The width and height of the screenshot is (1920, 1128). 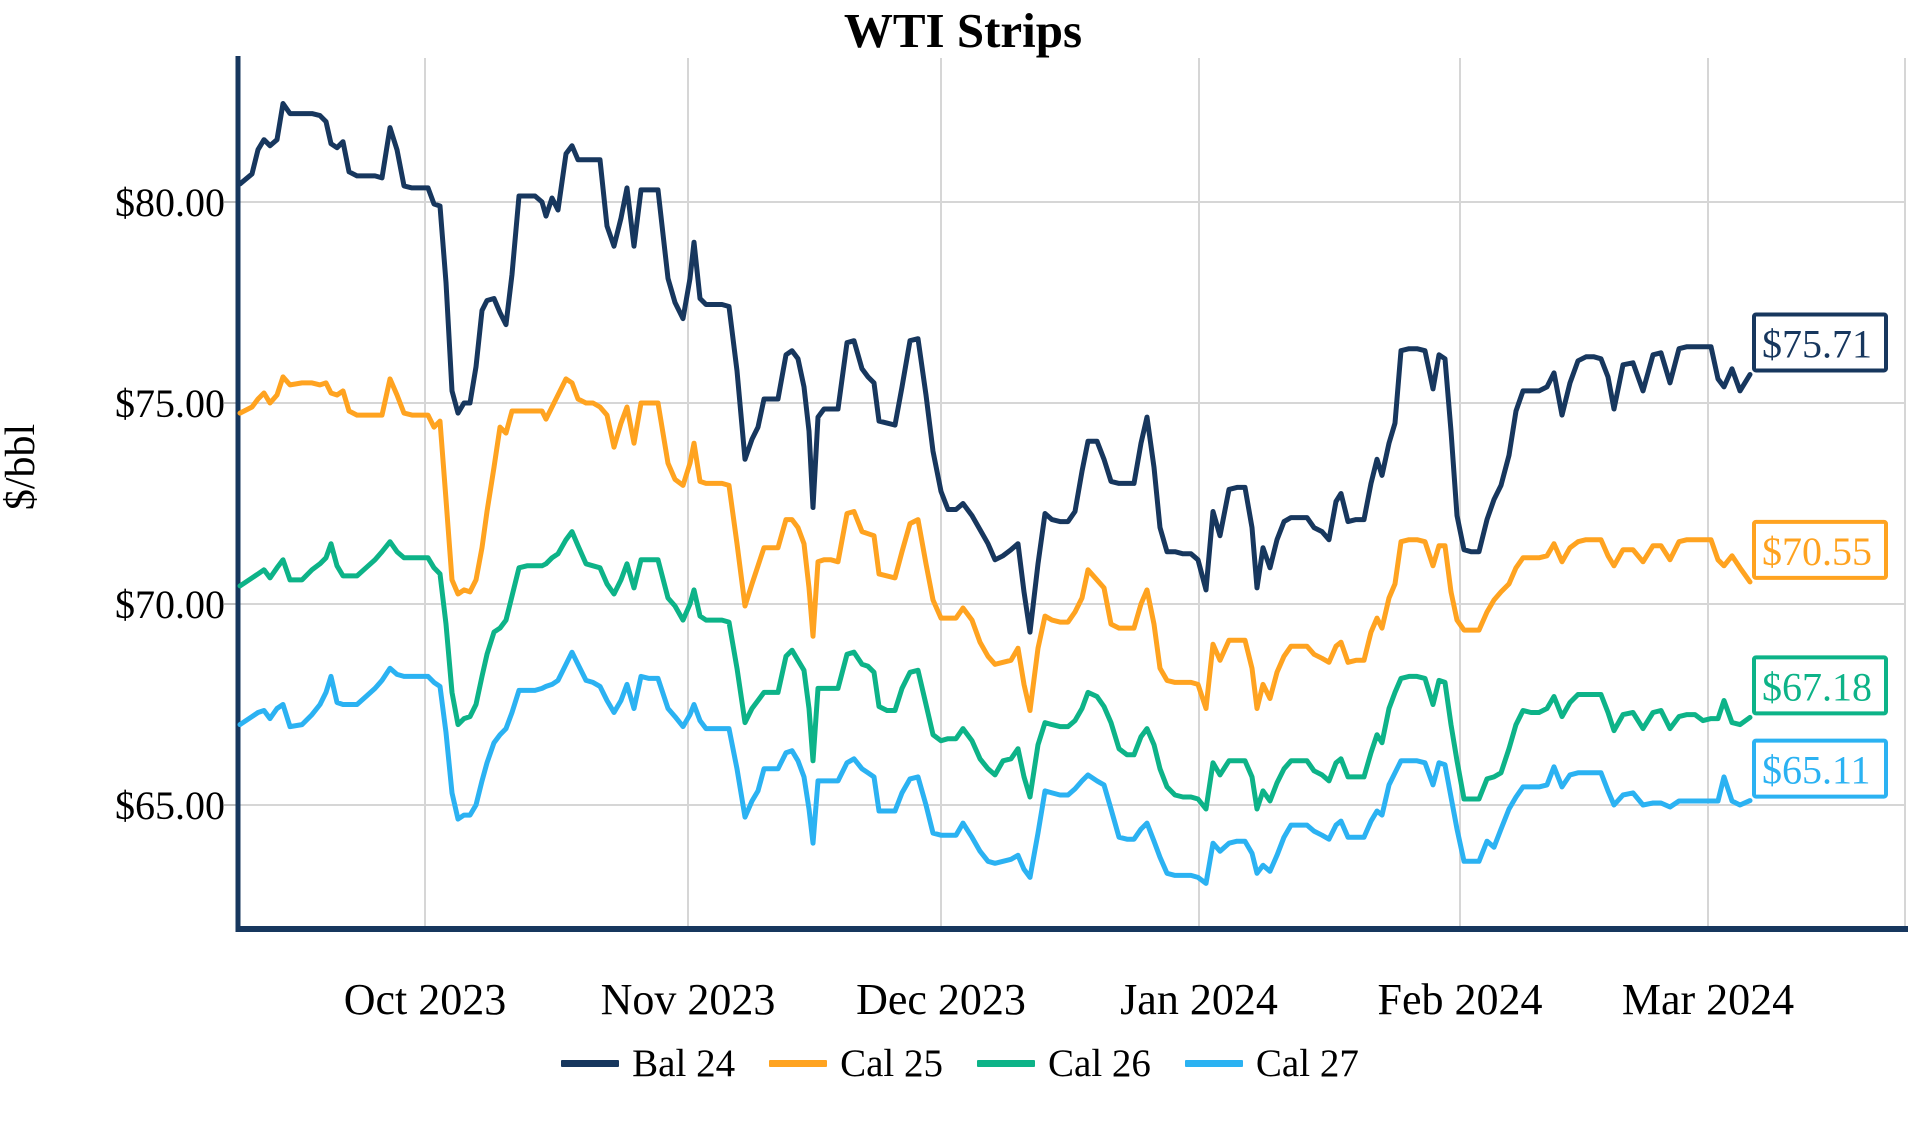 What do you see at coordinates (684, 1063) in the screenshot?
I see `legend-label-bal-24: Bal 24` at bounding box center [684, 1063].